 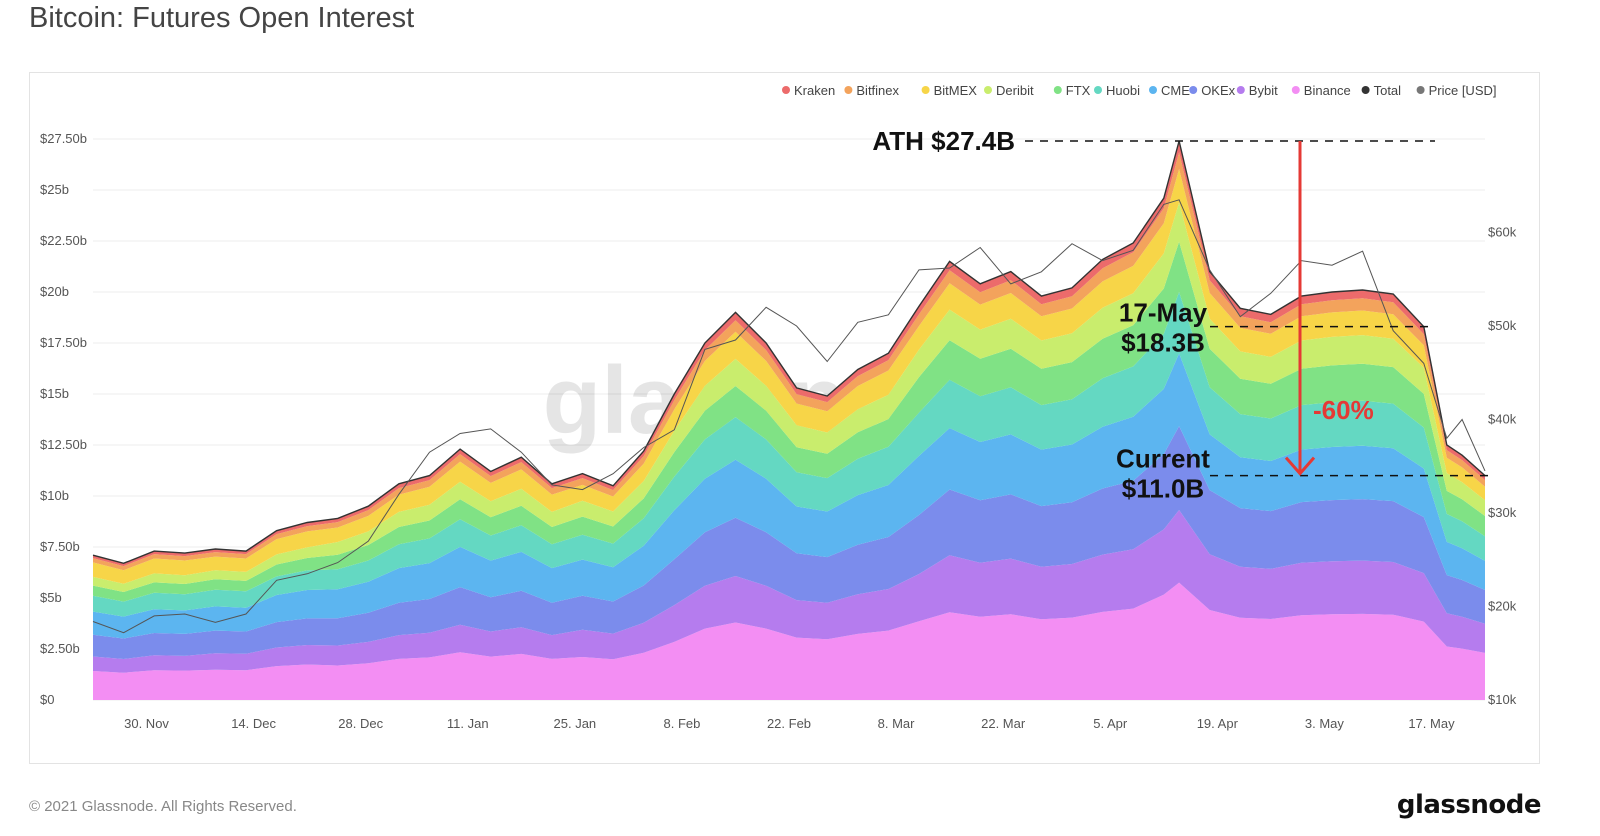 I want to click on legend-item-cme: CME, so click(x=1169, y=90).